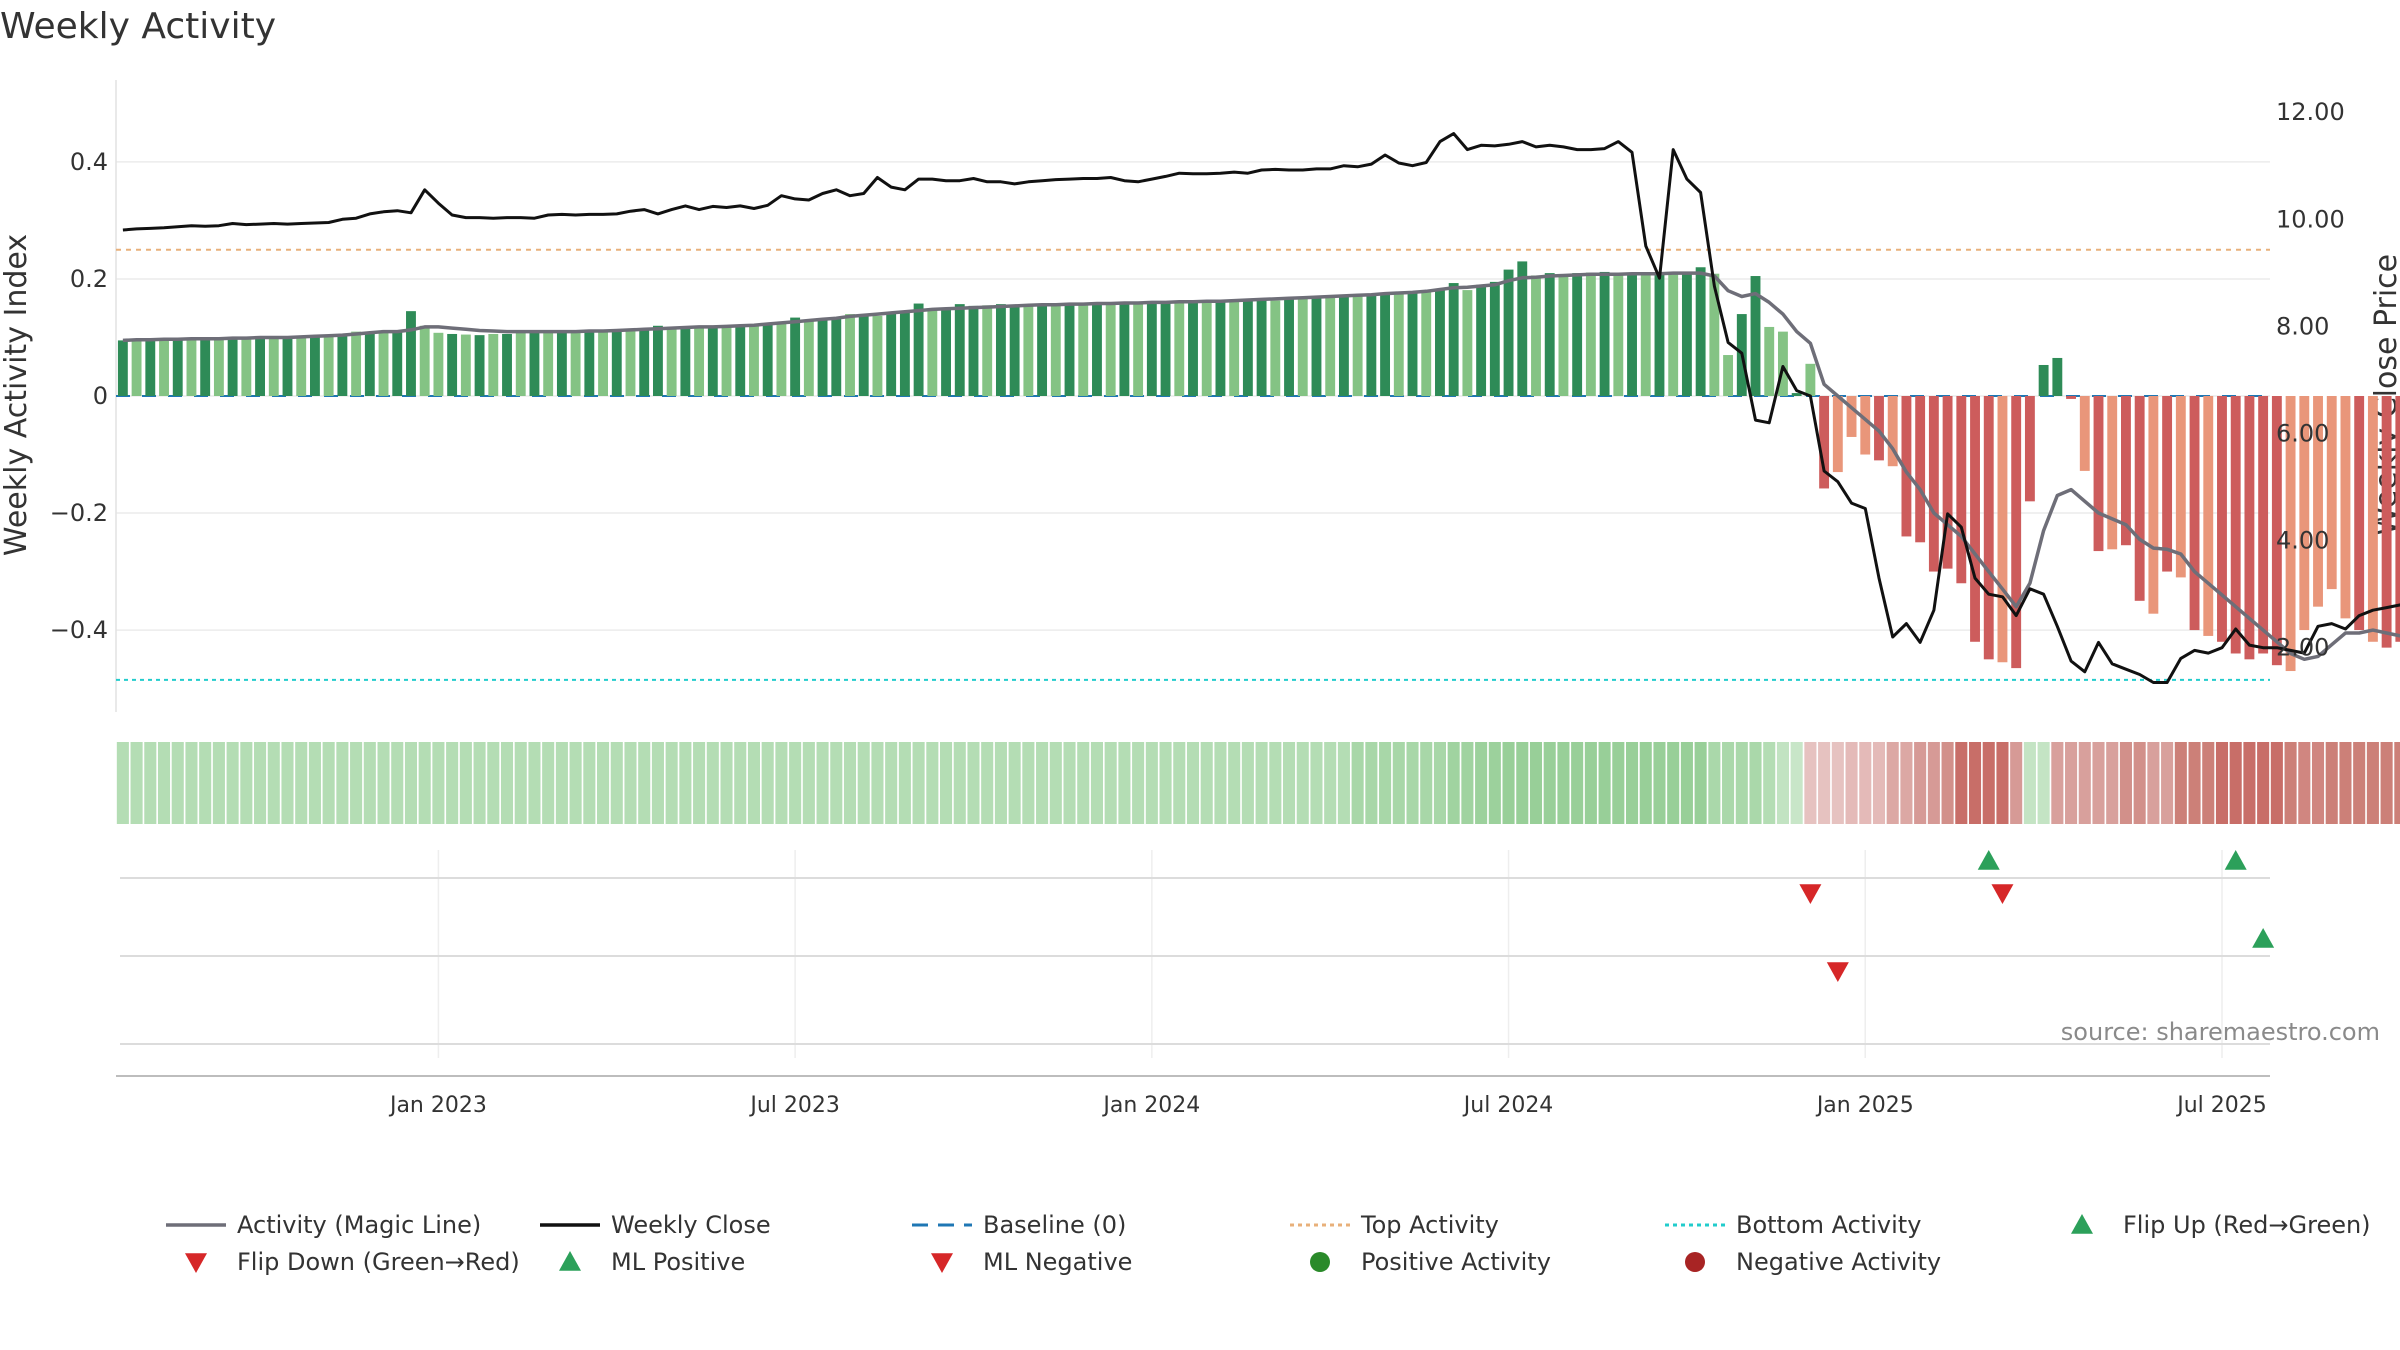  Describe the element at coordinates (2310, 380) in the screenshot. I see `y2-axis-ticks: 12.00 10.00 8.00 6.00 4.00 2.00` at that location.